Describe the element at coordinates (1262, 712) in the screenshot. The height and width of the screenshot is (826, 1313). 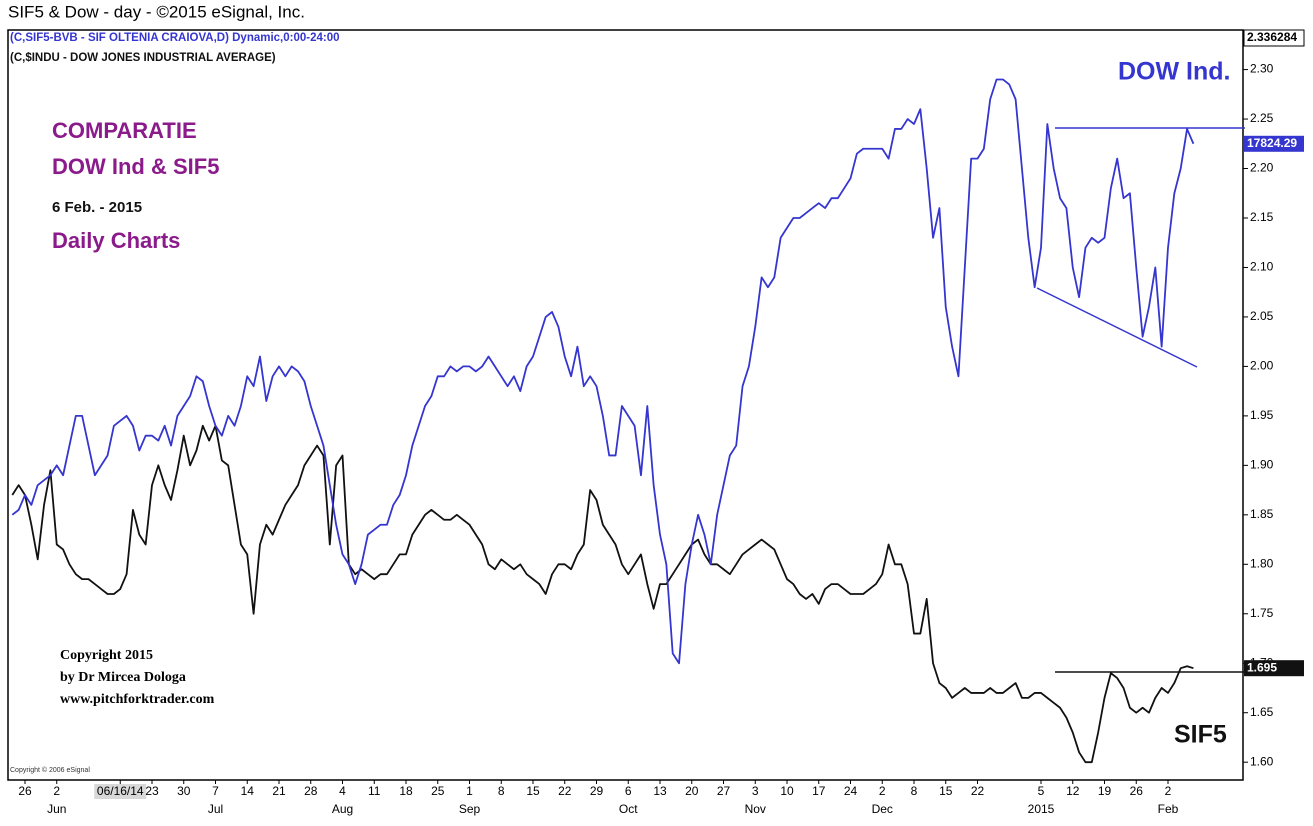
I see `y-tick-label: 1.65` at that location.